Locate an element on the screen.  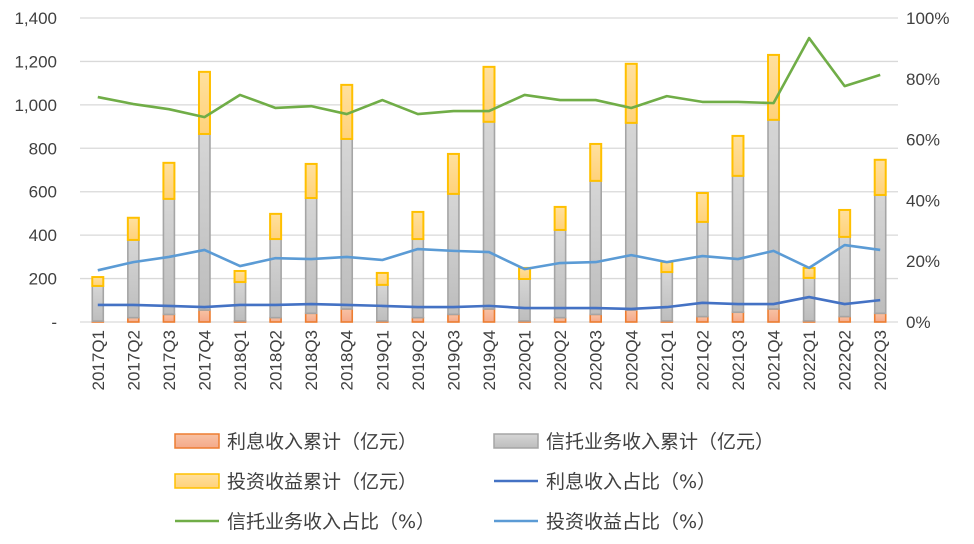
legend-item: 投资收益累计（亿元） is located at coordinates (295, 482).